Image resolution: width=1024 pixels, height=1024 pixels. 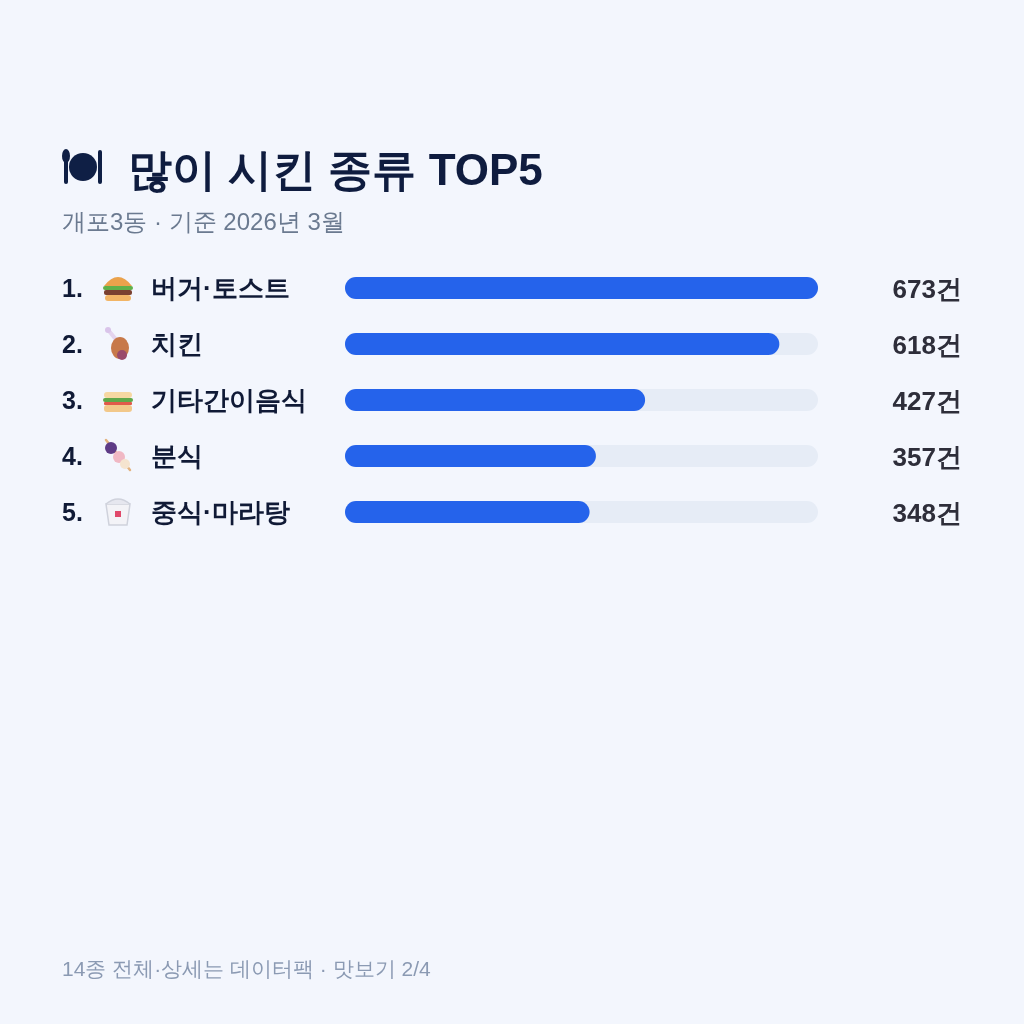 What do you see at coordinates (927, 457) in the screenshot?
I see `data-label: 357건` at bounding box center [927, 457].